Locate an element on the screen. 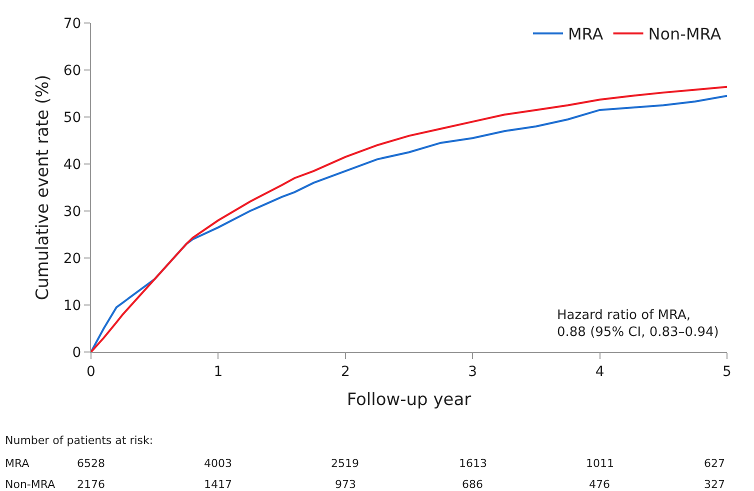 This screenshot has height=491, width=754. y-tick-label: 30 is located at coordinates (72, 212).